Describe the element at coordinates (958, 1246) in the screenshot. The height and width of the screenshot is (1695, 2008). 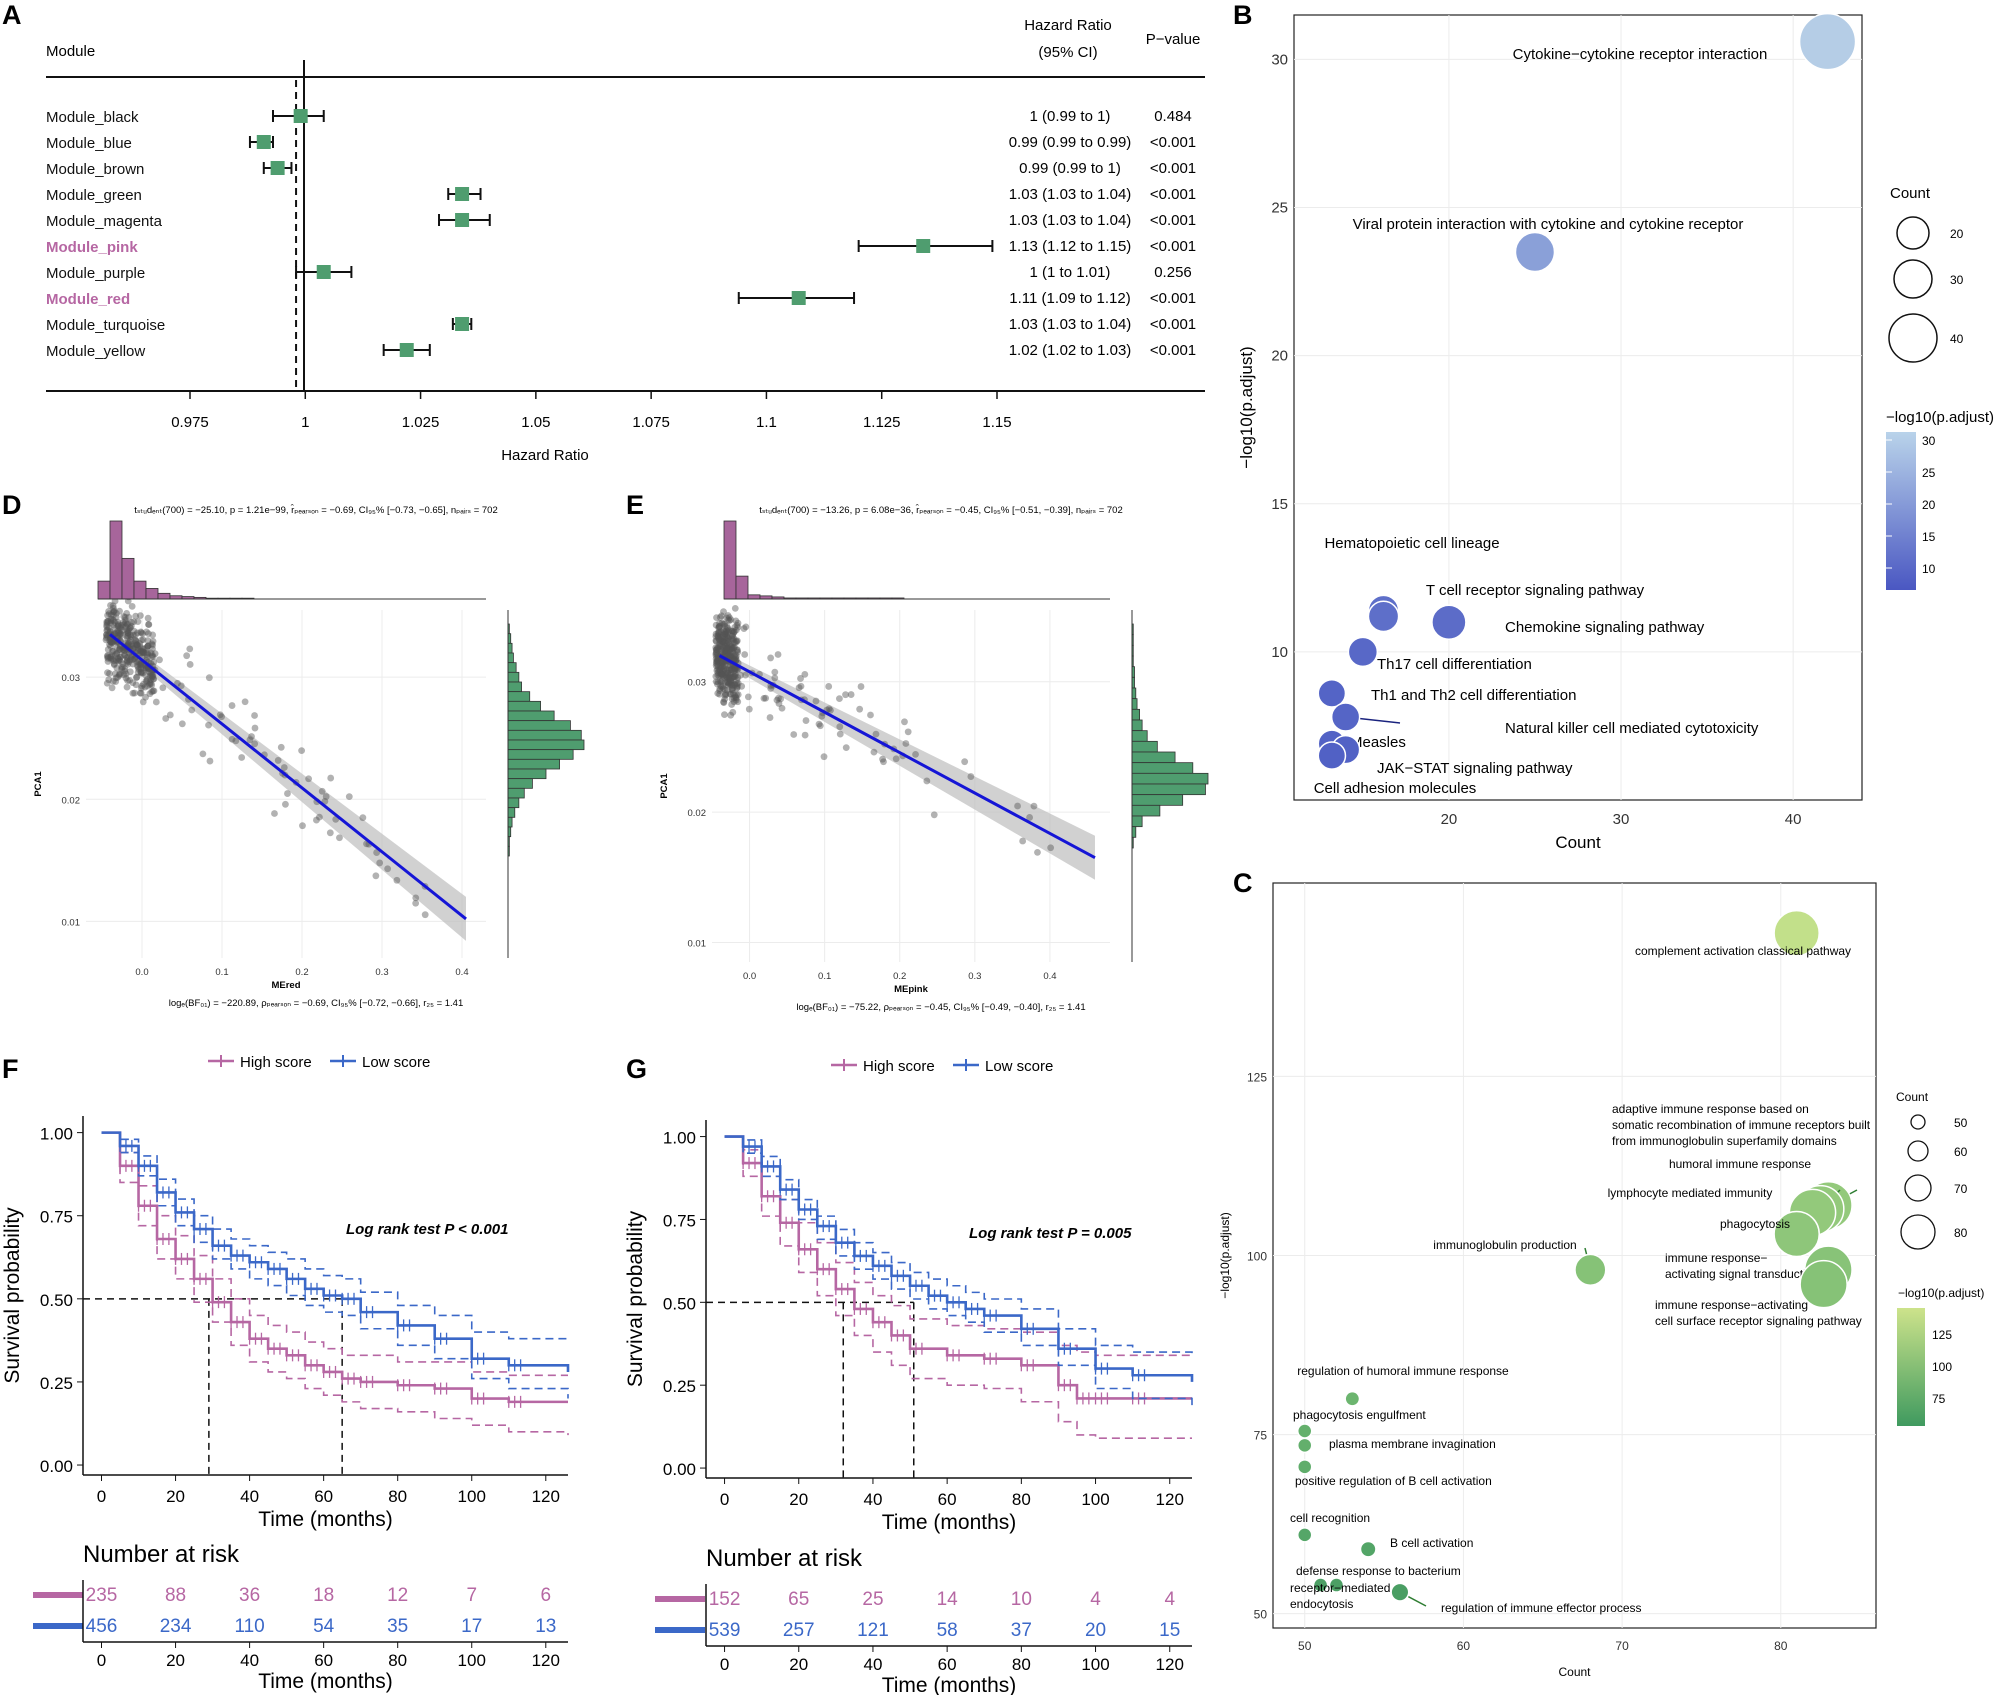
I see `km-ci-upper` at that location.